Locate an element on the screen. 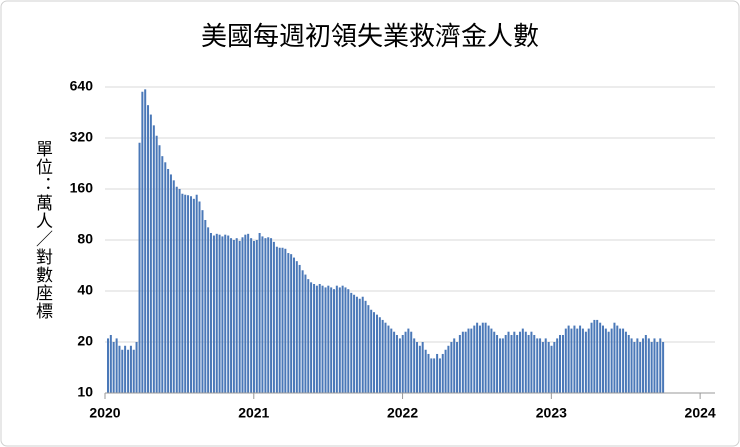 This screenshot has width=740, height=447. y-tick-label: 80 is located at coordinates (85, 239).